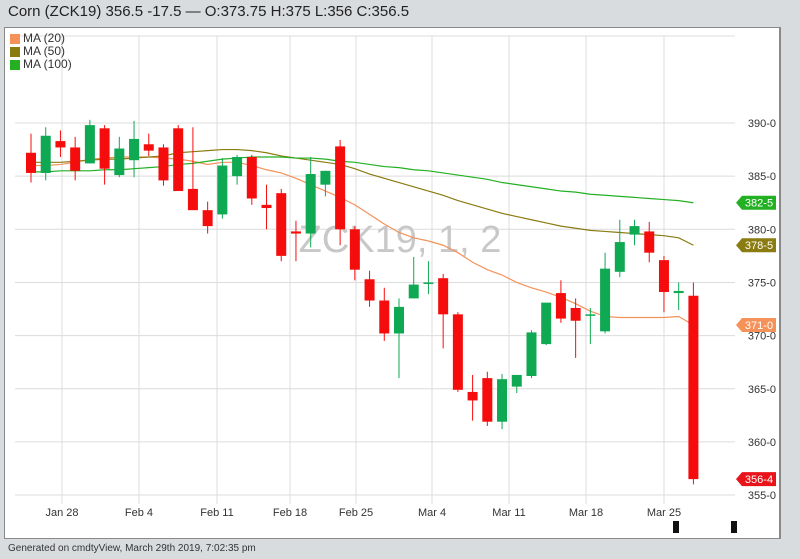 This screenshot has width=800, height=559. Describe the element at coordinates (762, 124) in the screenshot. I see `y-axis-label: 390-0` at that location.